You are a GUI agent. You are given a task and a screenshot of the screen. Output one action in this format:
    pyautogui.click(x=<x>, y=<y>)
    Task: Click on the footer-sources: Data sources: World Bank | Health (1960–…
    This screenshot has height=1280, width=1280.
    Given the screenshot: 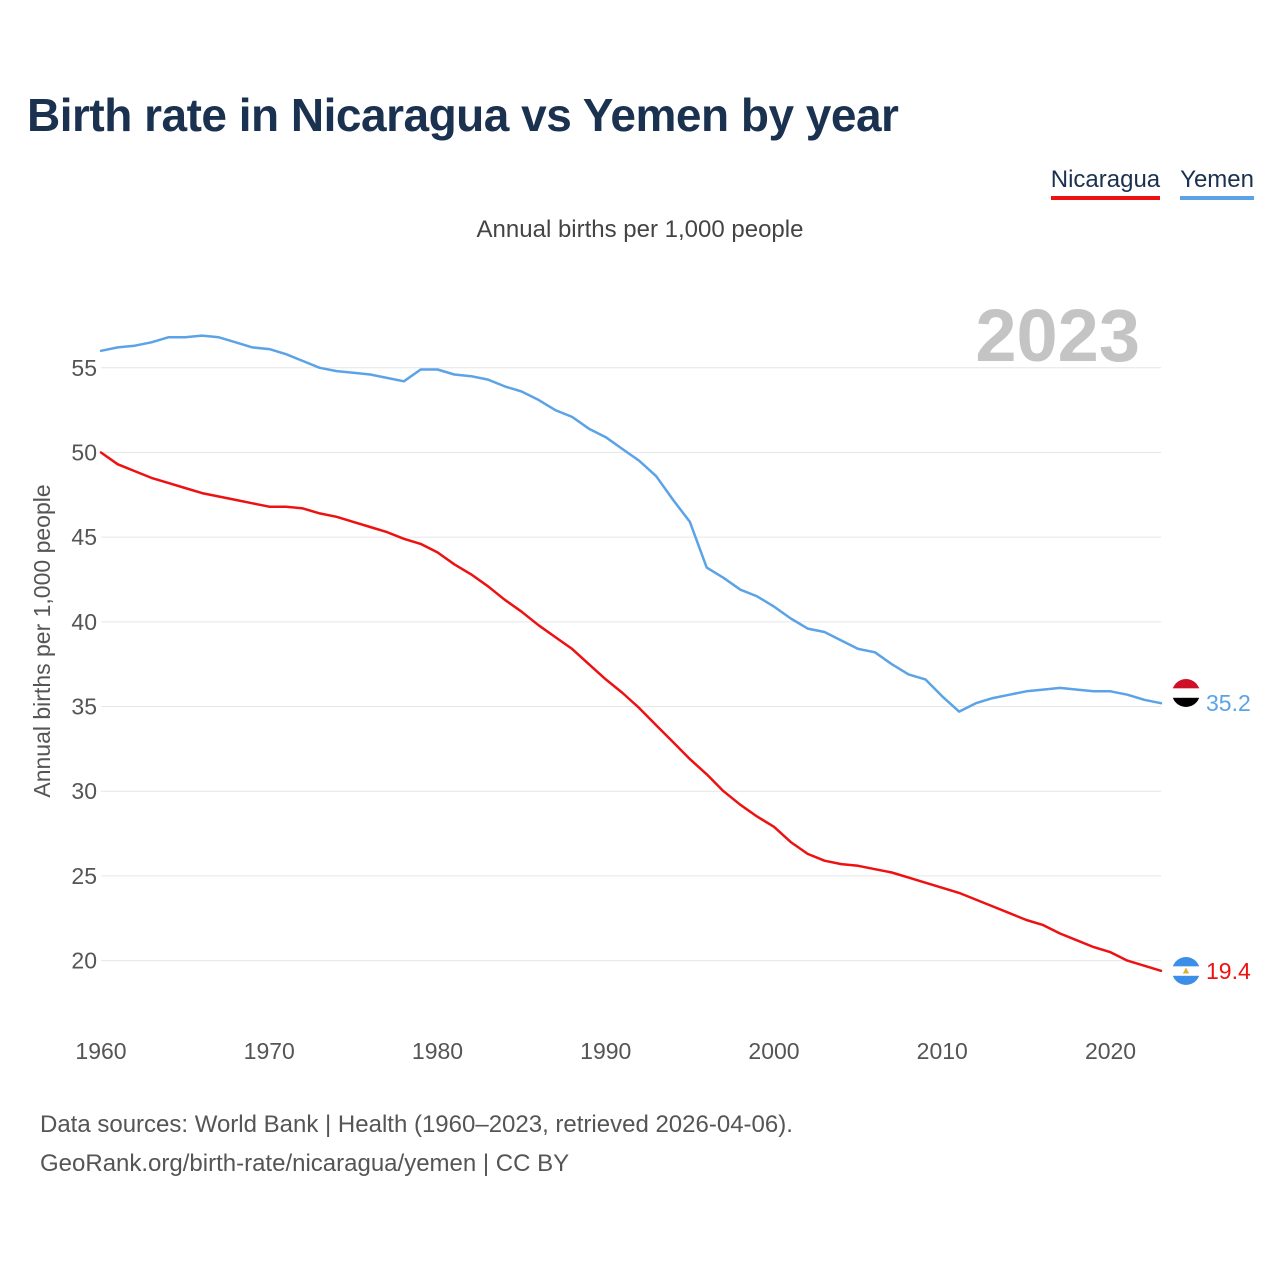 What is the action you would take?
    pyautogui.click(x=416, y=1124)
    